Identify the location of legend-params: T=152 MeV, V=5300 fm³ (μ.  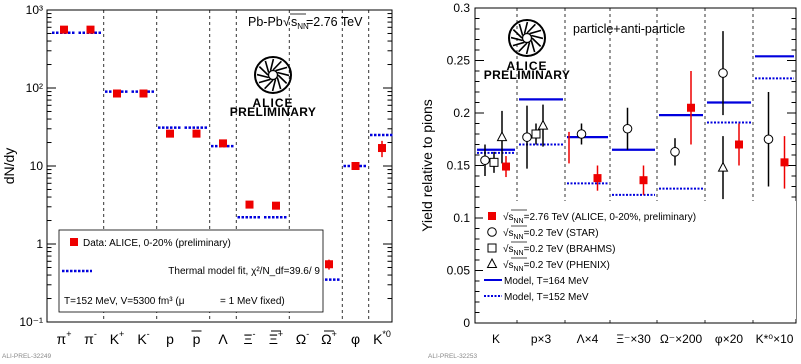
(124, 301).